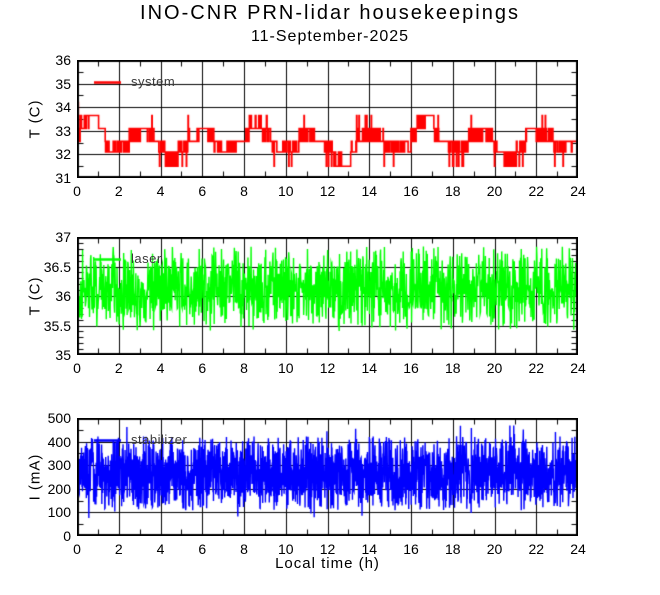  Describe the element at coordinates (59, 441) in the screenshot. I see `y-tick-label: 400` at that location.